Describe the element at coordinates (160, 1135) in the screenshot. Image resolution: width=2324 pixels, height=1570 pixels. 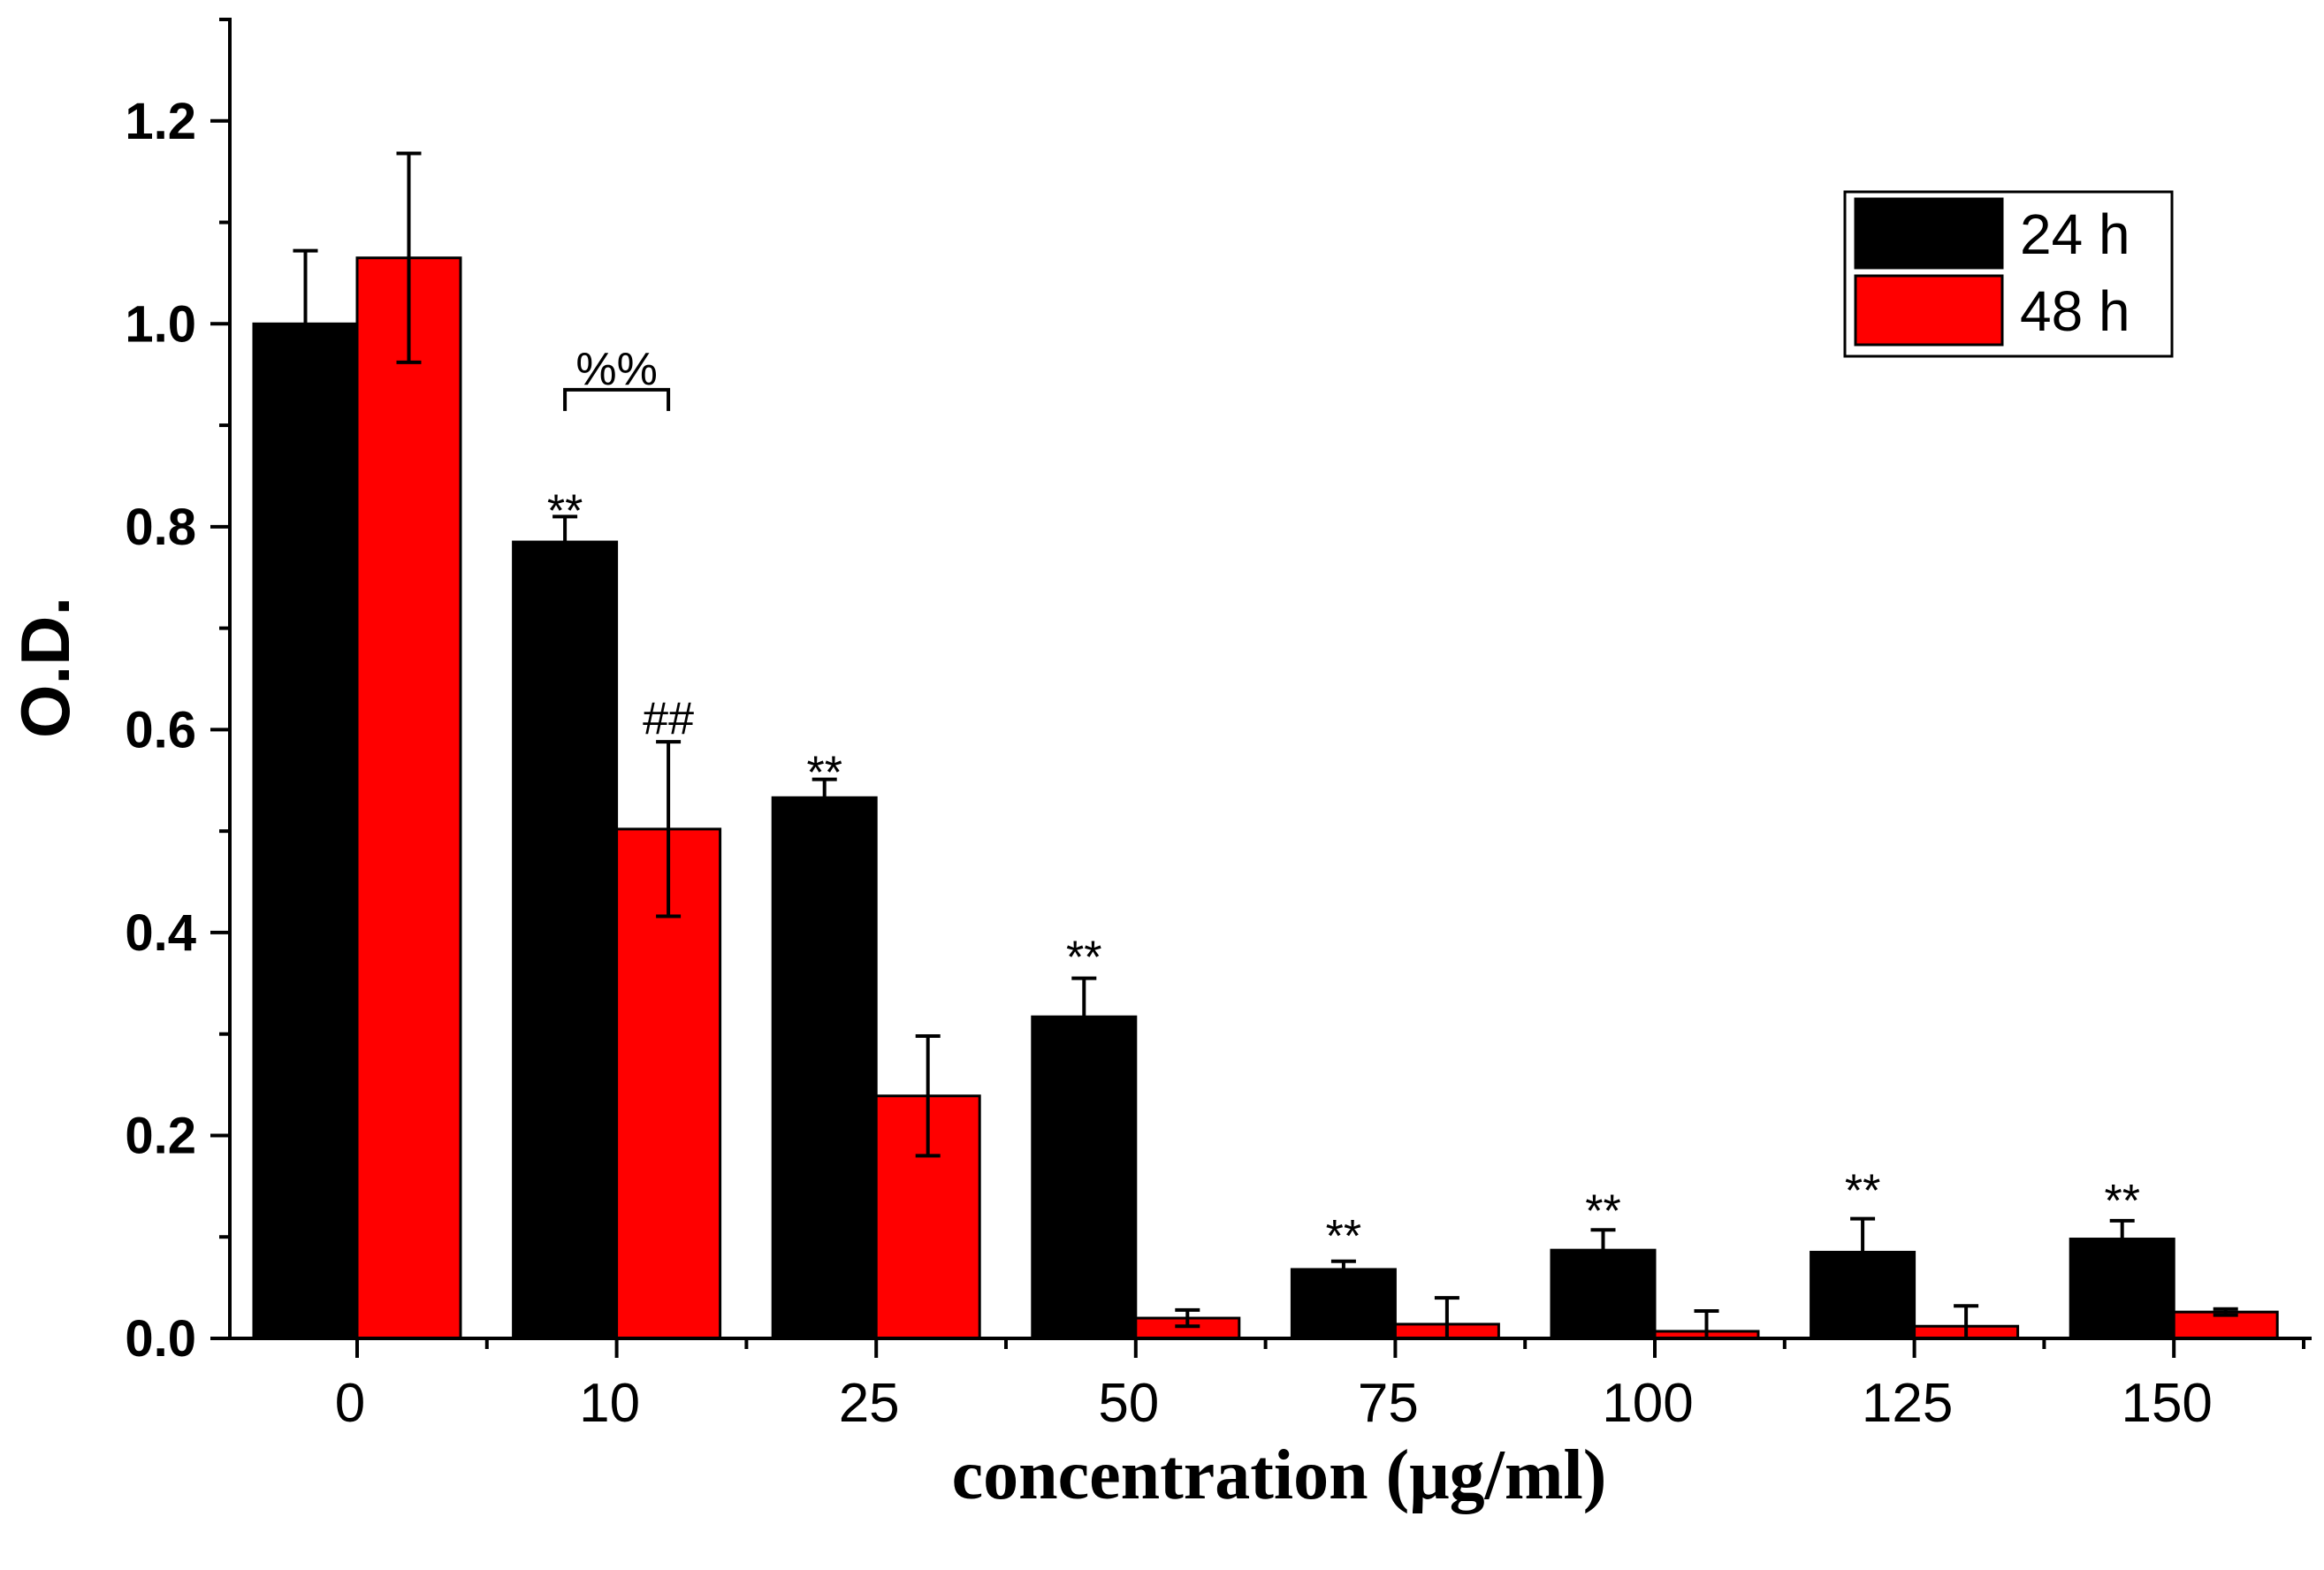
I see `y-tick-label: 0.2` at that location.